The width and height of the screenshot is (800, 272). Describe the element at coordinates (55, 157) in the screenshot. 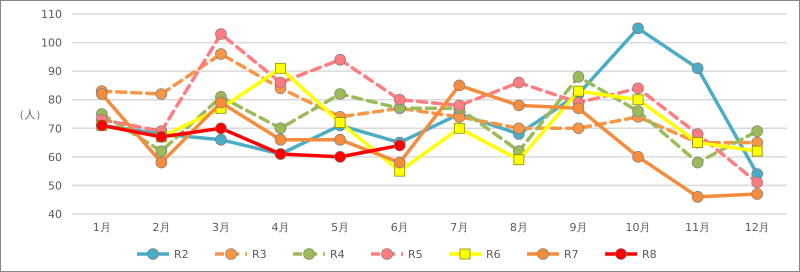

I see `y-tick-label: 60` at that location.